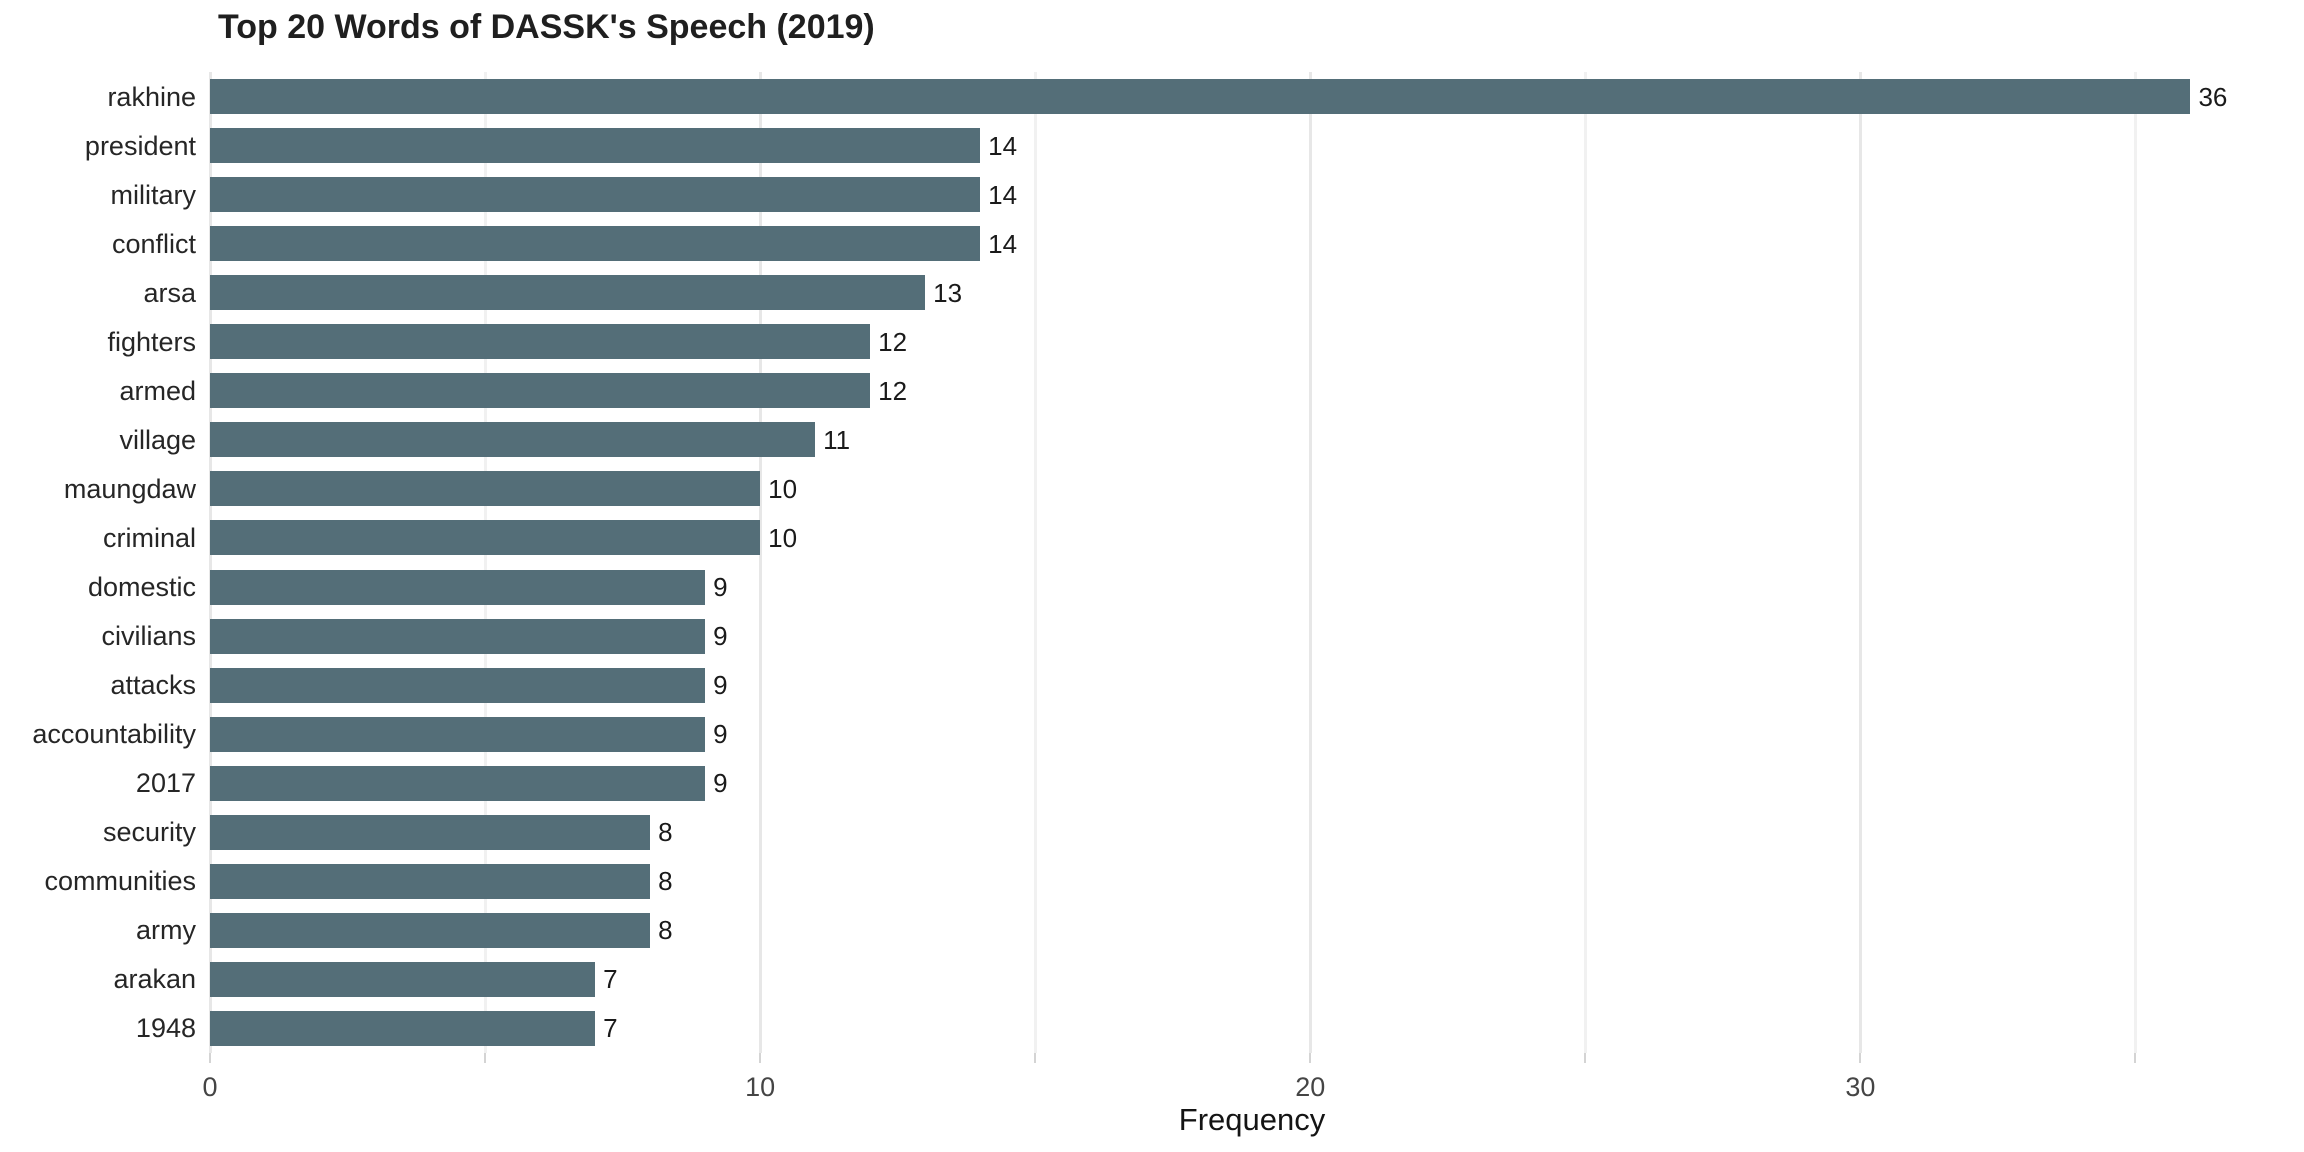 Image resolution: width=2304 pixels, height=1152 pixels. Describe the element at coordinates (153, 194) in the screenshot. I see `category-label: military` at that location.